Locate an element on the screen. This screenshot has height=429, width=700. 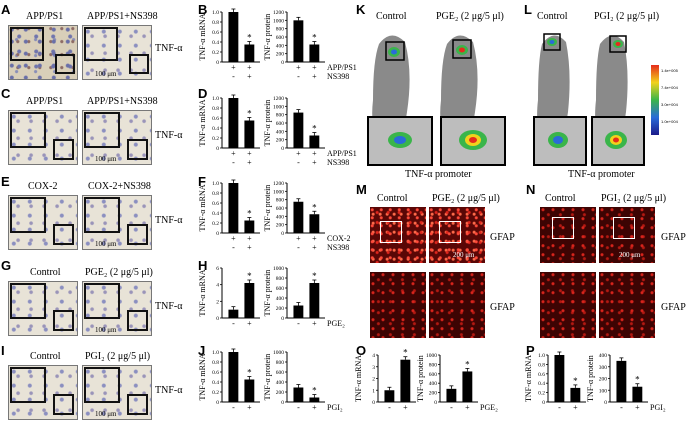
h-mrna-tick-label: 0 is located at coordinates (217, 319).